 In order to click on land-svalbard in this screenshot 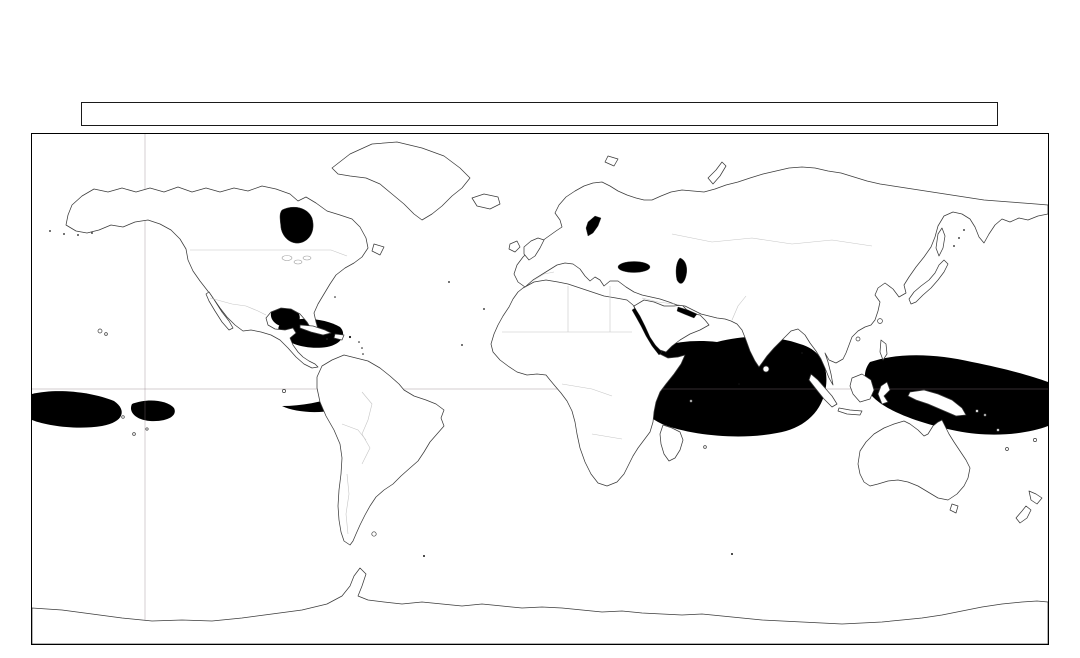, I will do `click(611, 161)`.